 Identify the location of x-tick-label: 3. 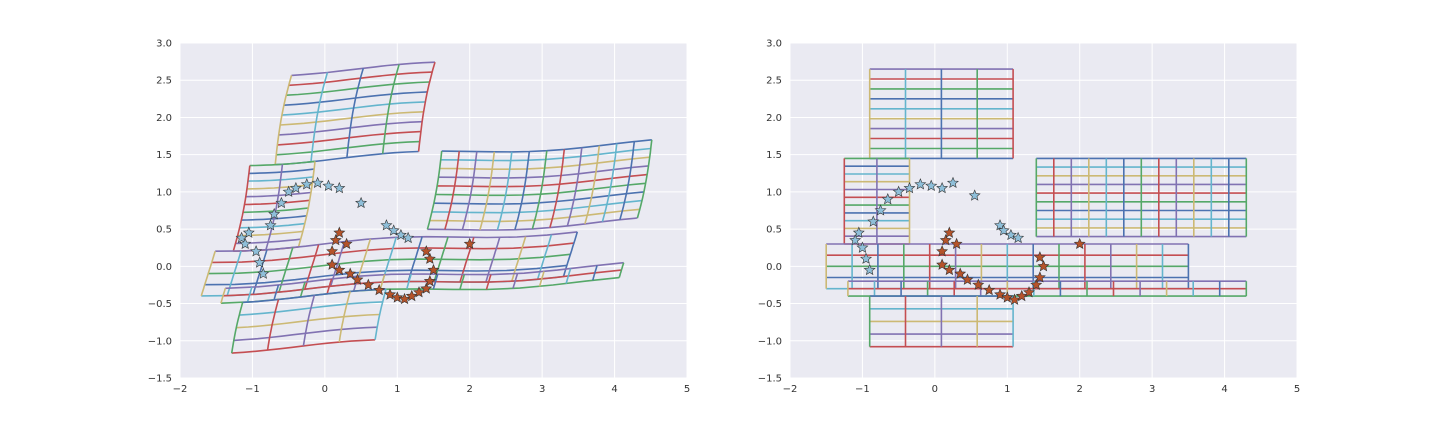
(542, 389).